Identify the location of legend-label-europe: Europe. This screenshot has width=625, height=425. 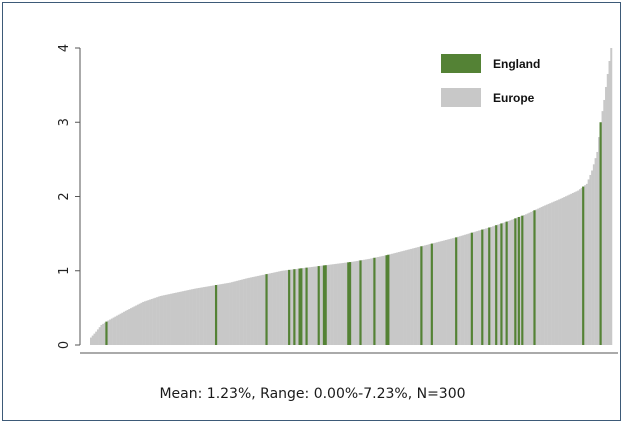
(514, 98).